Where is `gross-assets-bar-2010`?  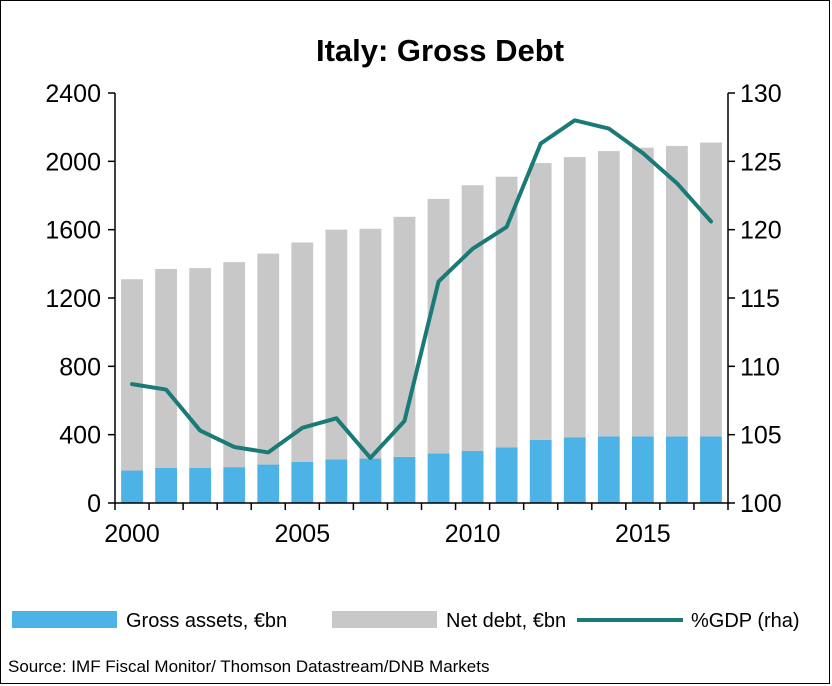 gross-assets-bar-2010 is located at coordinates (472, 476).